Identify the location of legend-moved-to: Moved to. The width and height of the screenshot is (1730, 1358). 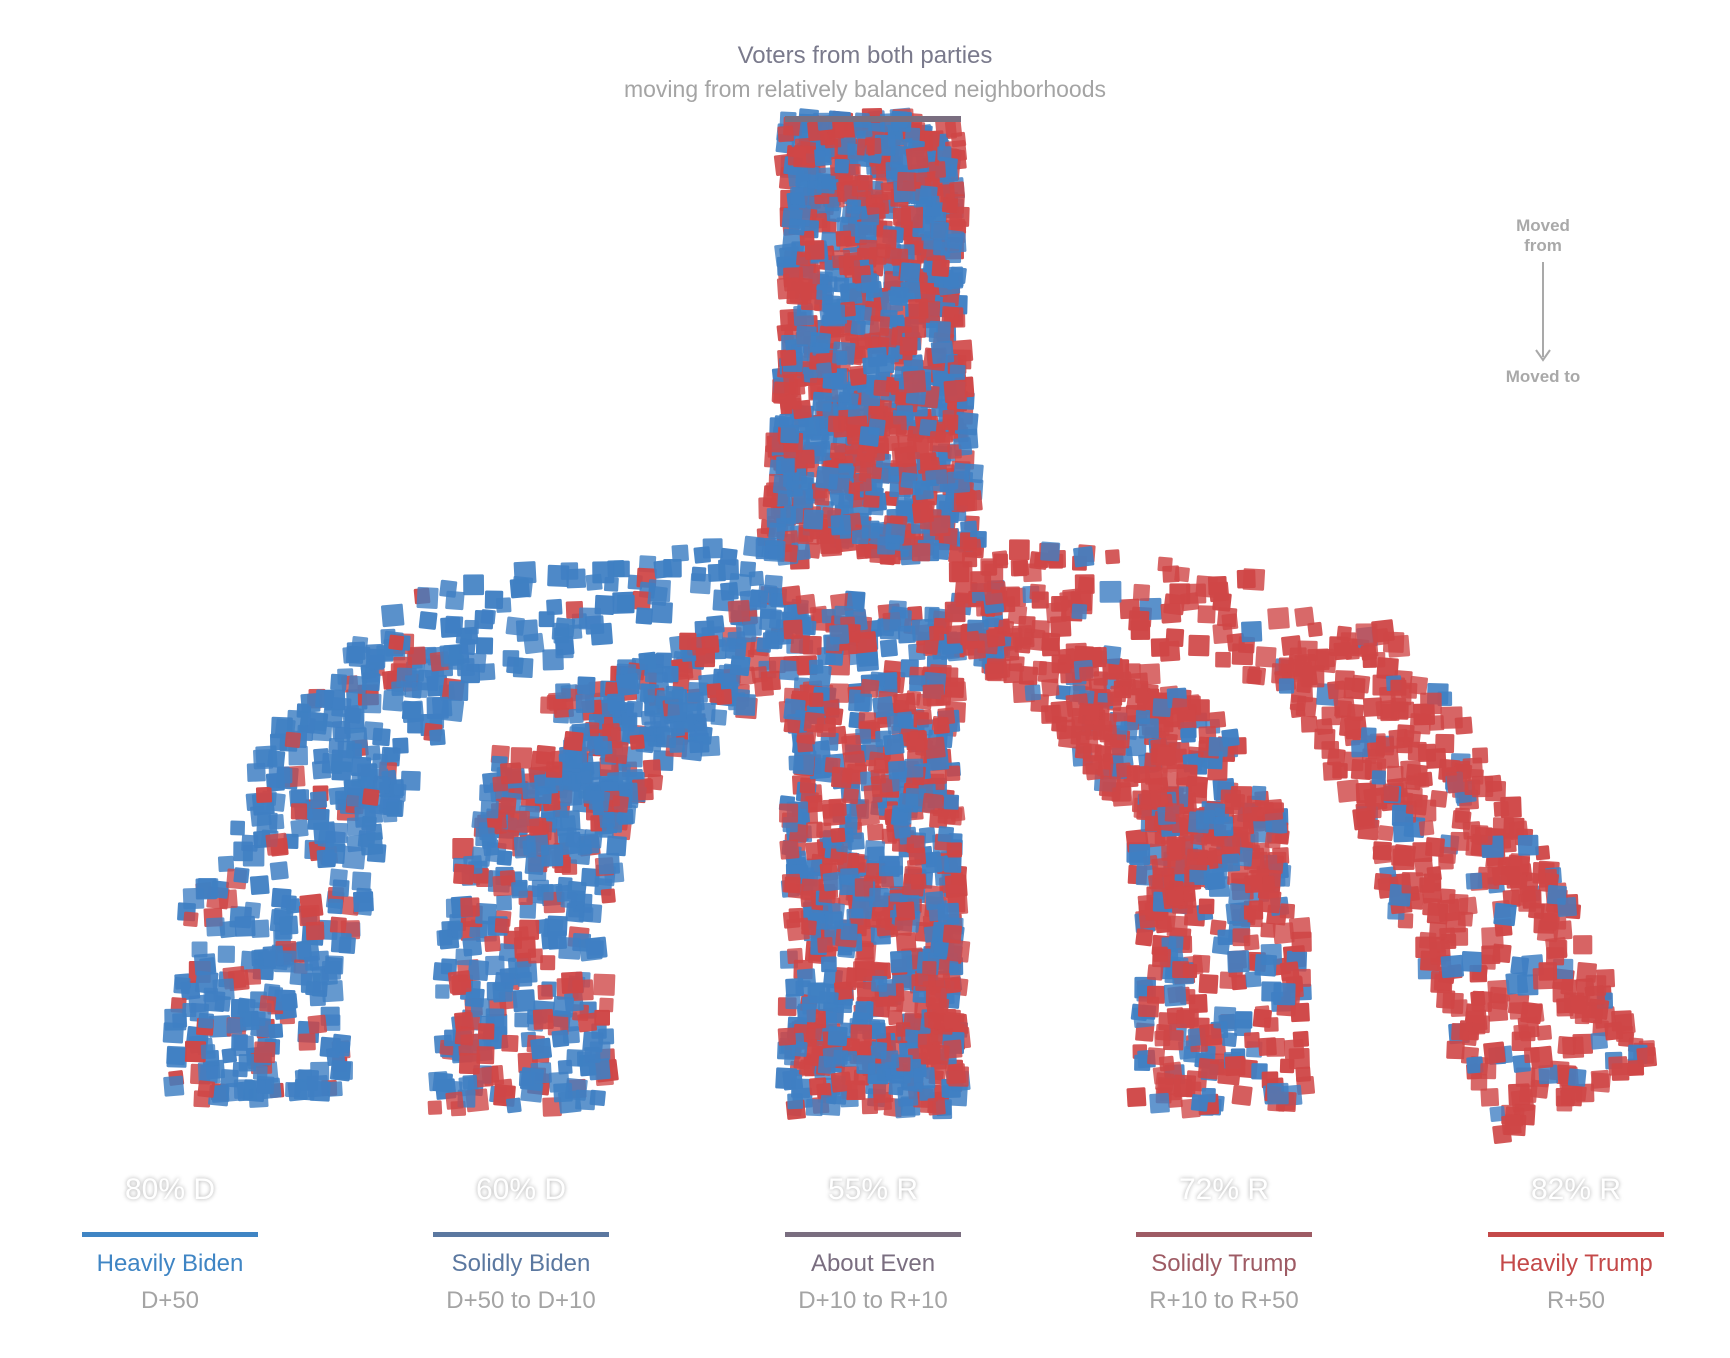
(1543, 376).